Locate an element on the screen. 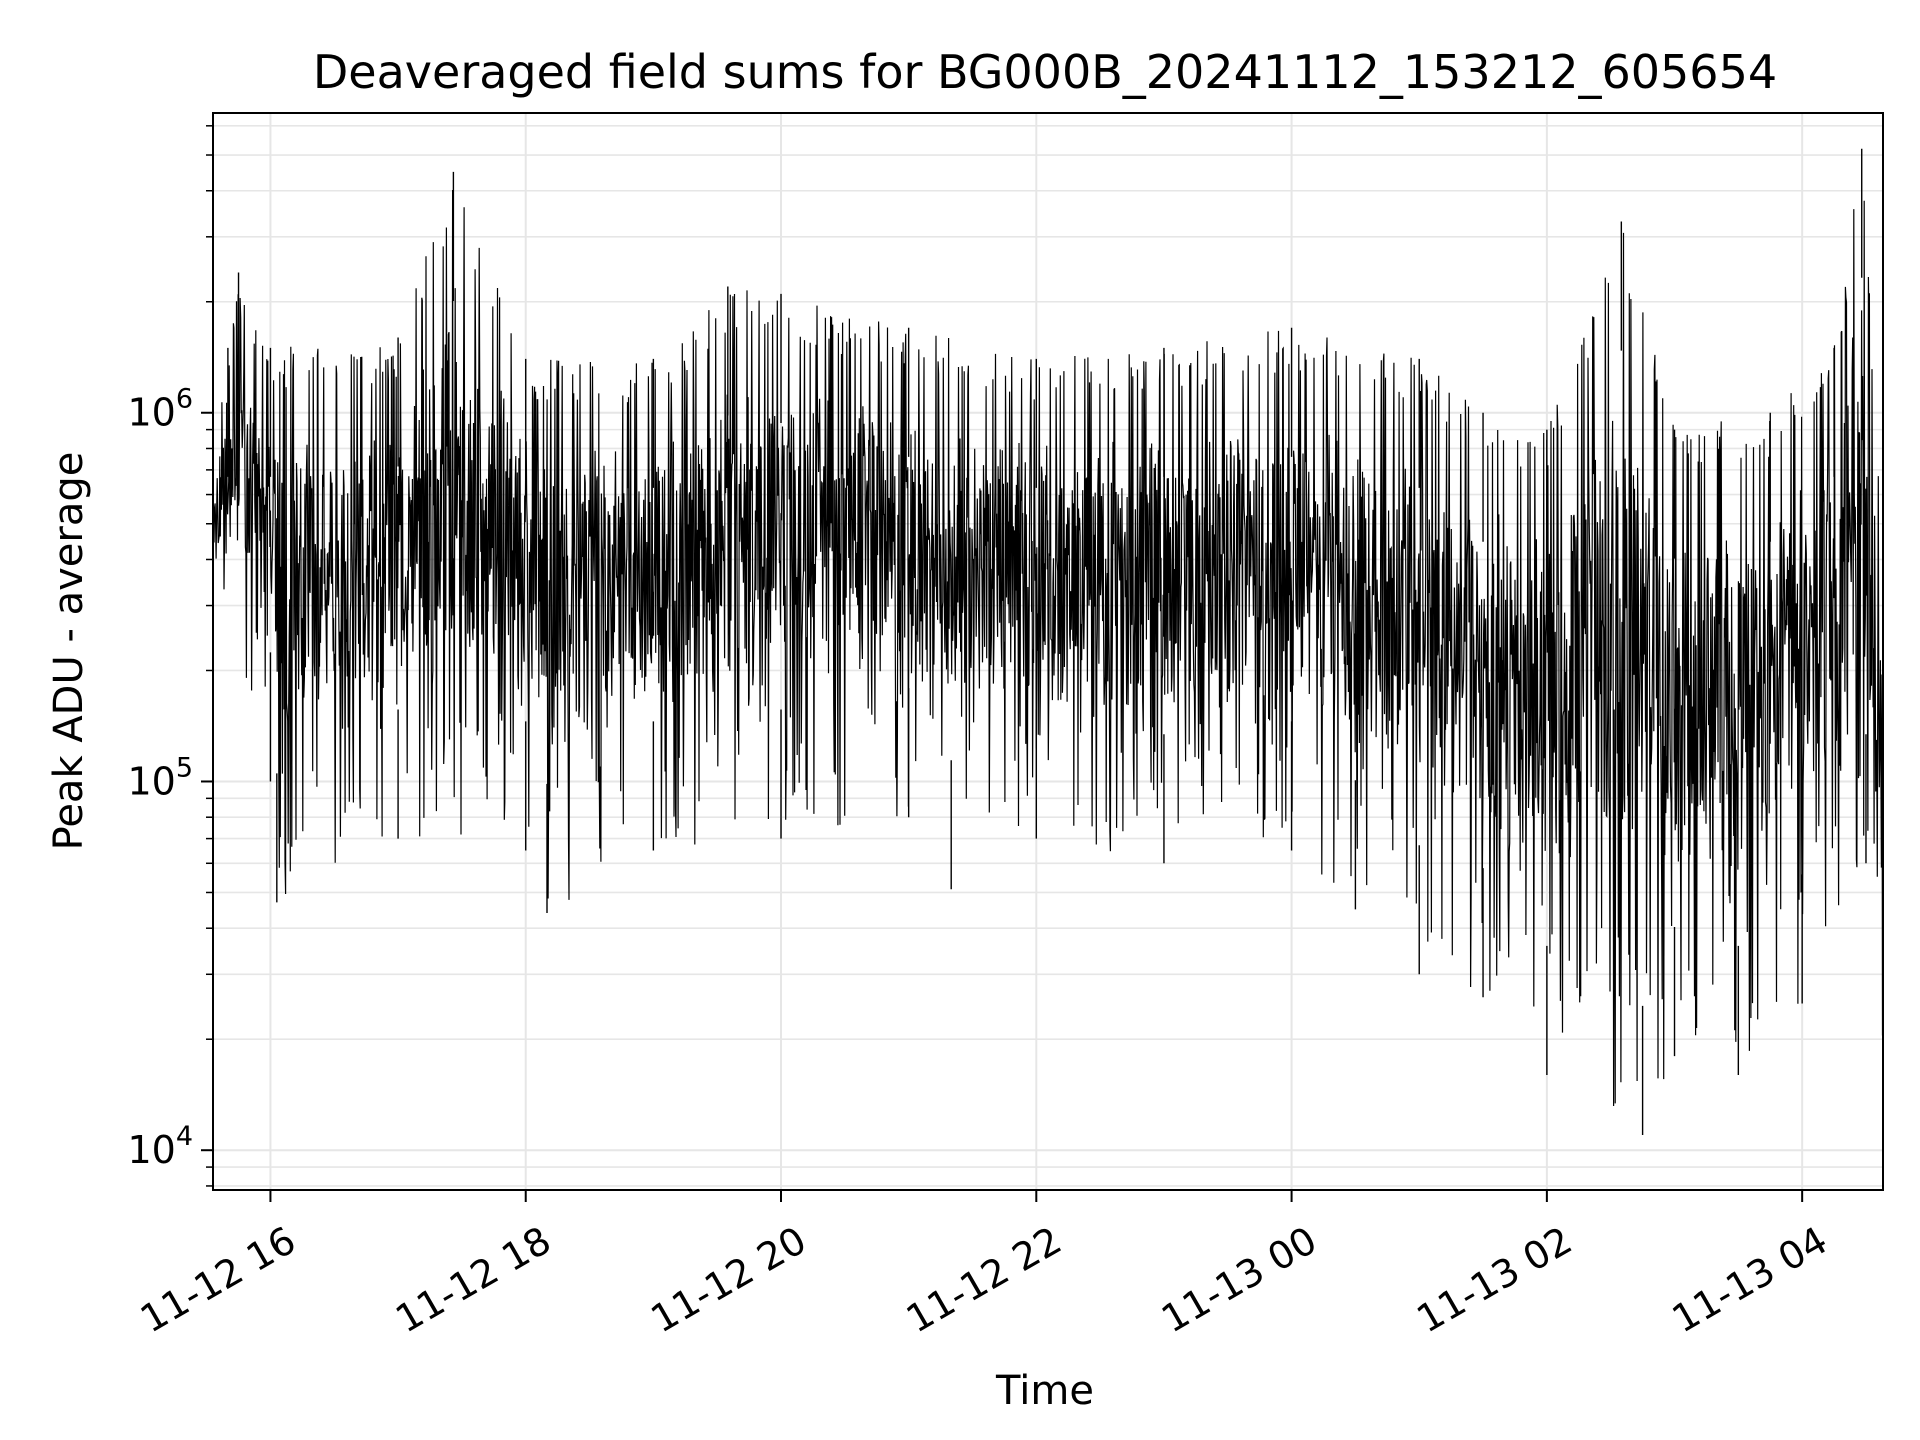 This screenshot has height=1440, width=1920. x-axis-label: Time is located at coordinates (1044, 1391).